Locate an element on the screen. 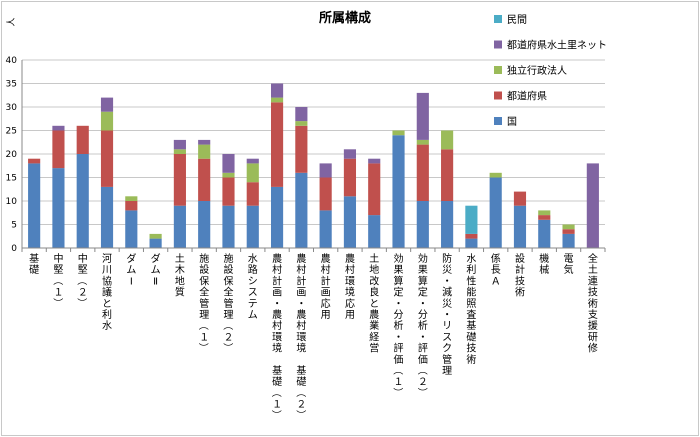  category-label-char: 議 is located at coordinates (107, 292).